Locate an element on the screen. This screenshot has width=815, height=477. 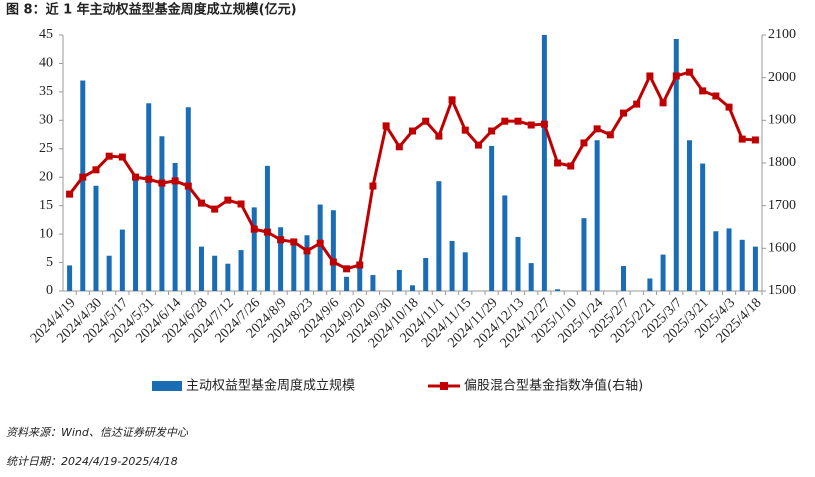
y2-tick-label: 2100 is located at coordinates (782, 34).